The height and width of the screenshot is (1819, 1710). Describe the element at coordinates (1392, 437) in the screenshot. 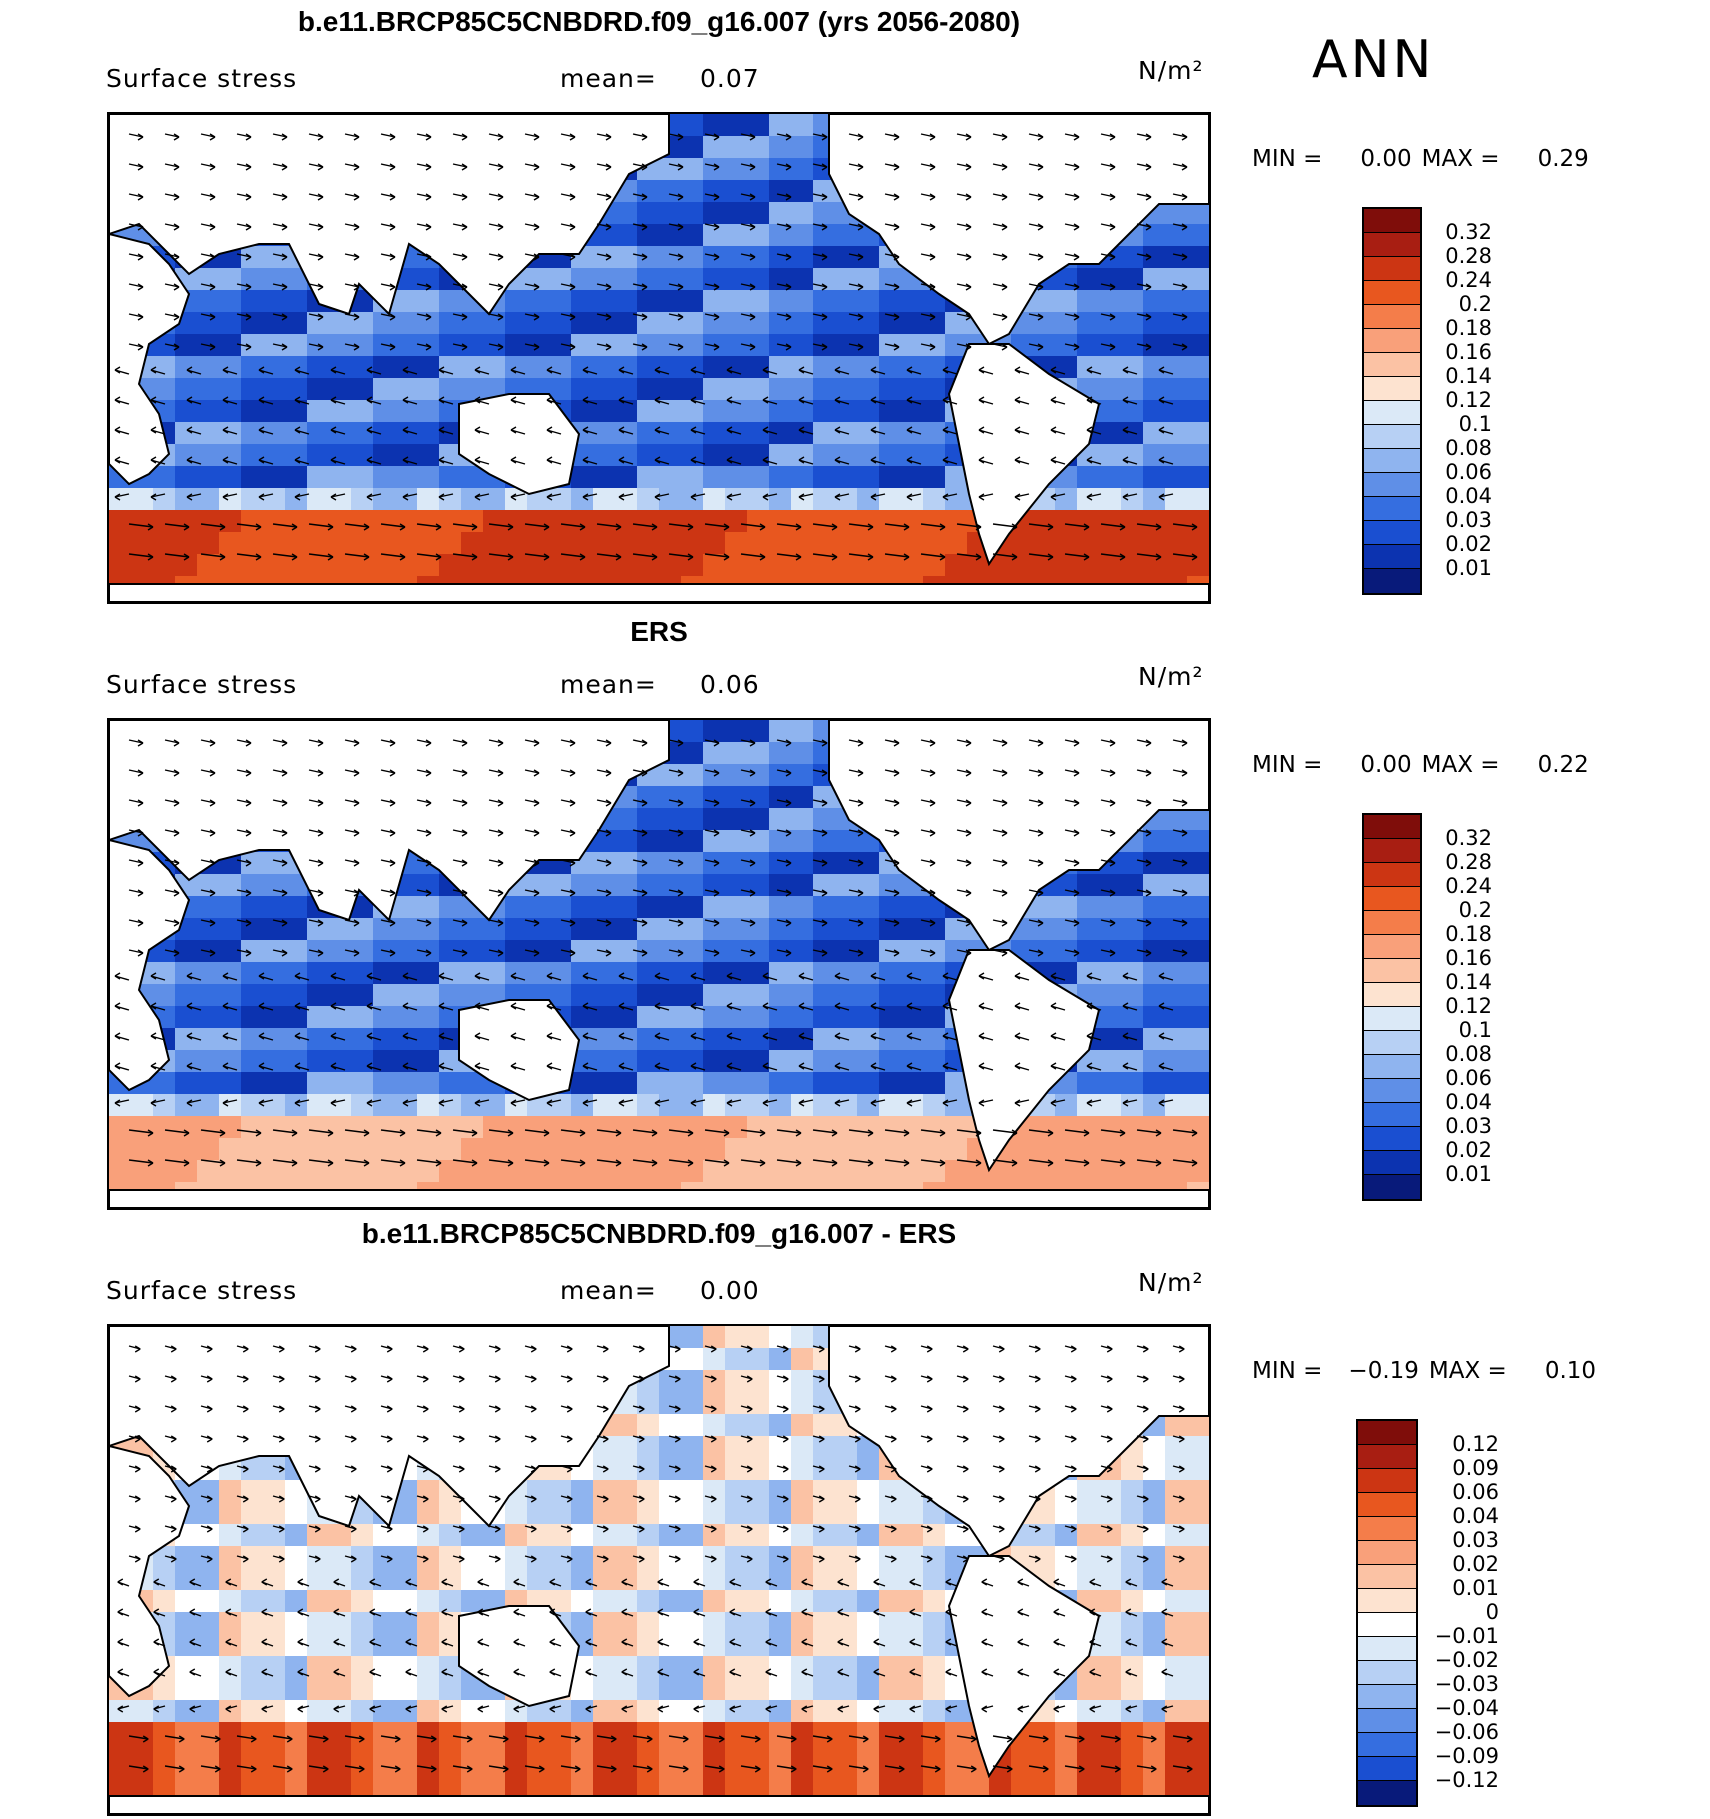

I see `colorbar-segment` at that location.